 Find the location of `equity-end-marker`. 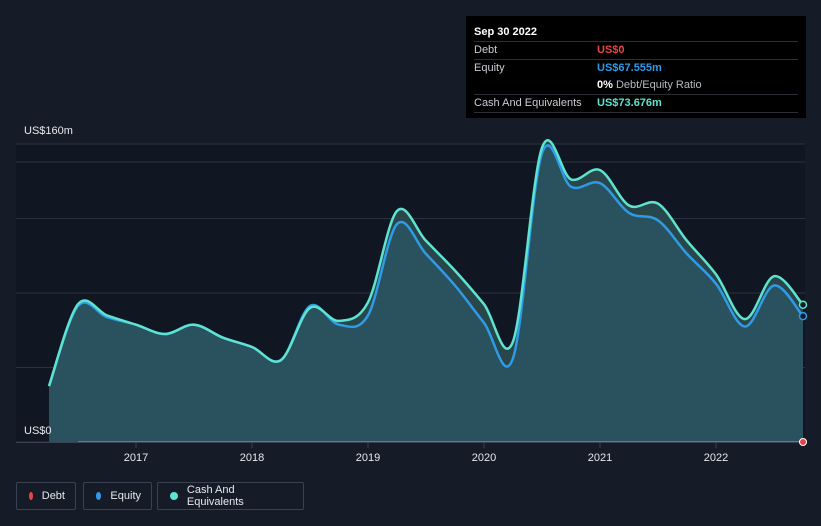

equity-end-marker is located at coordinates (803, 316).